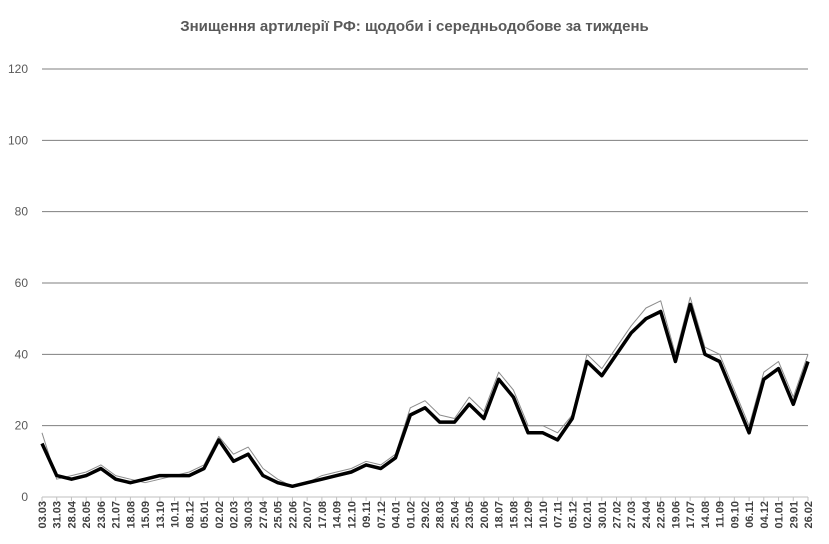 The height and width of the screenshot is (544, 829). What do you see at coordinates (18, 69) in the screenshot?
I see `y-tick-label: 120` at bounding box center [18, 69].